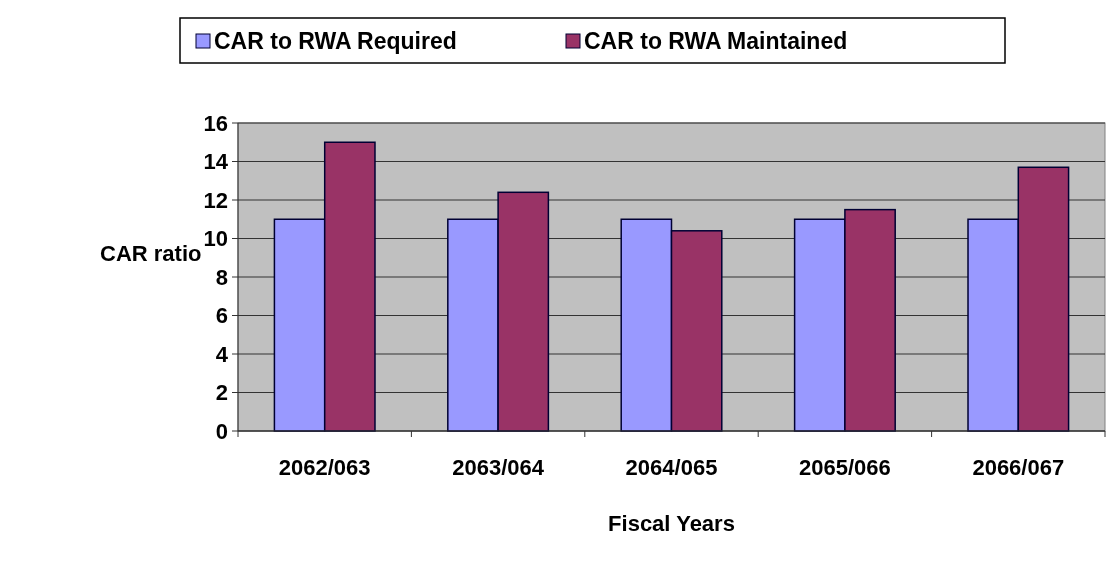  Describe the element at coordinates (221, 316) in the screenshot. I see `y-tick-label: 6` at that location.